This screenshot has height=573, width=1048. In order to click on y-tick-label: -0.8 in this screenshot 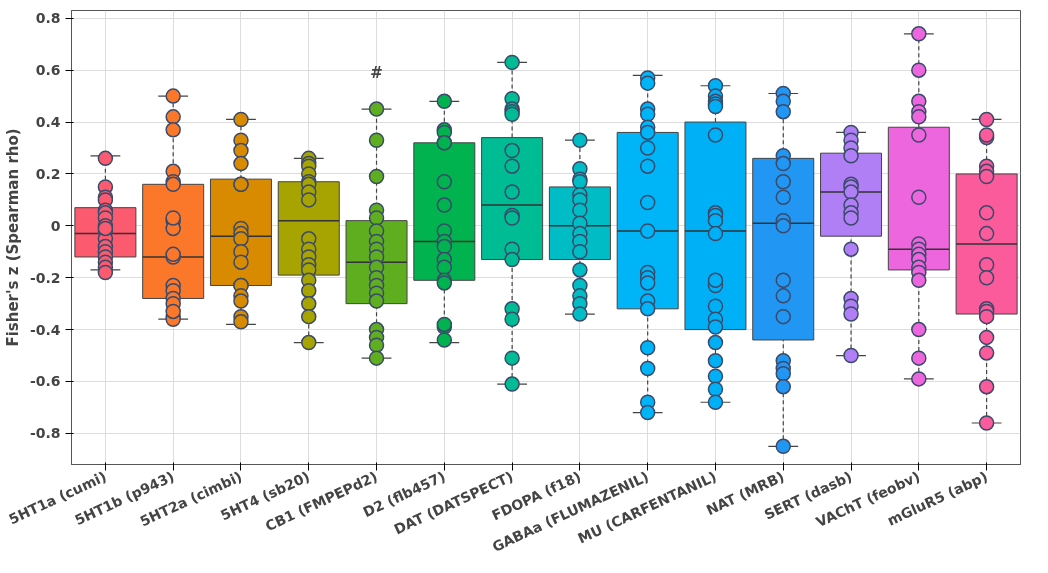, I will do `click(45, 433)`.